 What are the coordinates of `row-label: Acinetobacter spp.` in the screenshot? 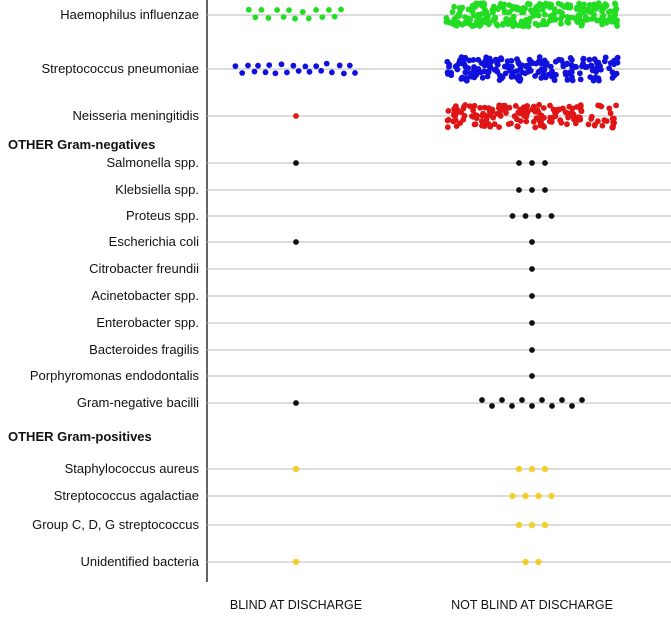 It's located at (145, 295).